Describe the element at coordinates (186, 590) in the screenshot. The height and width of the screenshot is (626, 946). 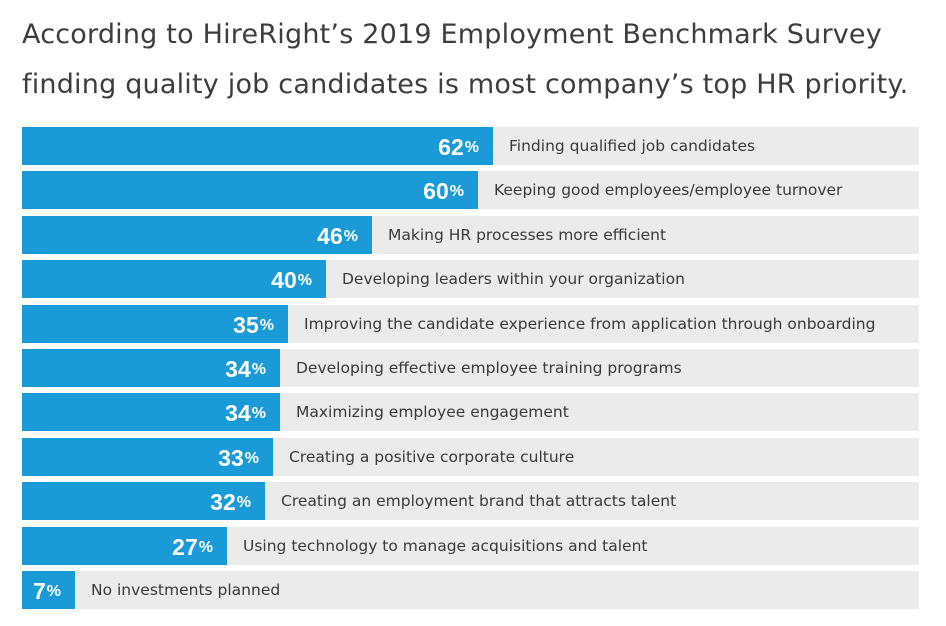
I see `bar-category-label: No investments planned` at that location.